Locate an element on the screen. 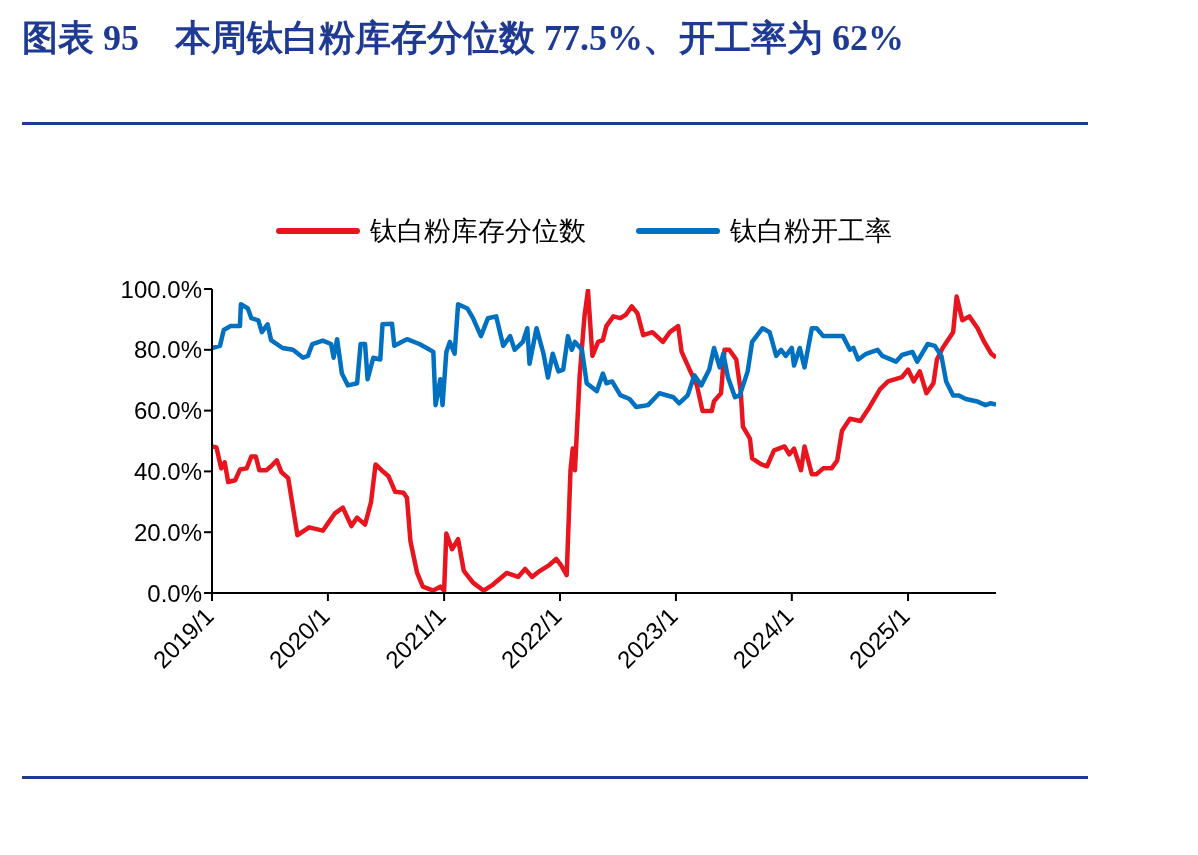  y-tick-label: 40.0% is located at coordinates (167, 471).